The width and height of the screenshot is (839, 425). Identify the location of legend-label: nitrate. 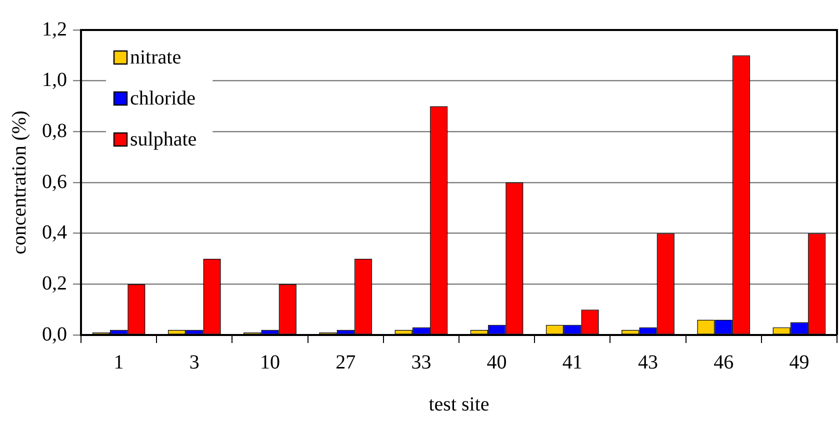
(156, 57).